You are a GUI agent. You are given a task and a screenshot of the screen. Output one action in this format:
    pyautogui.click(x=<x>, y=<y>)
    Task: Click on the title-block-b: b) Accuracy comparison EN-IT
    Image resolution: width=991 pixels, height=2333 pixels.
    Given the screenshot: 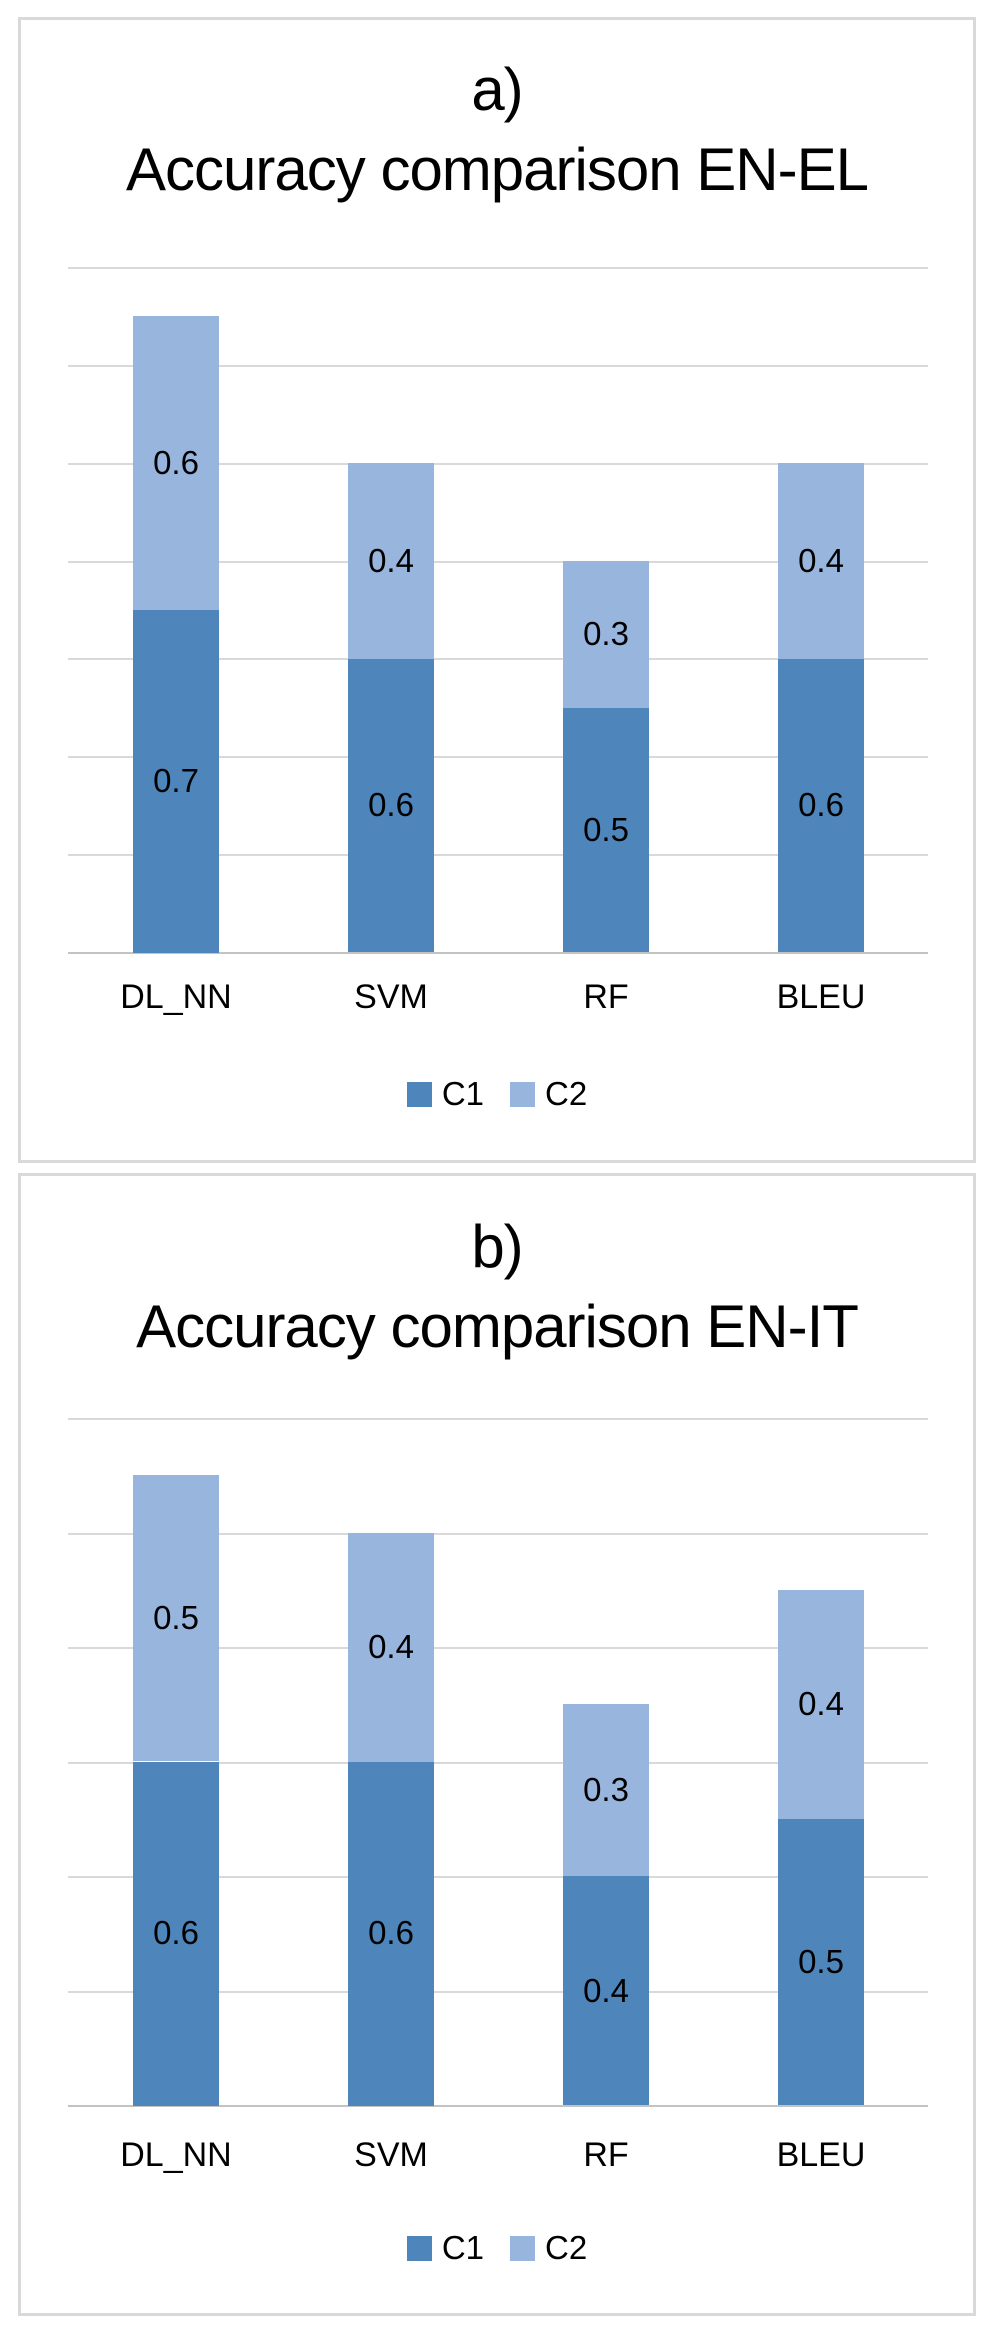 What is the action you would take?
    pyautogui.click(x=497, y=1287)
    